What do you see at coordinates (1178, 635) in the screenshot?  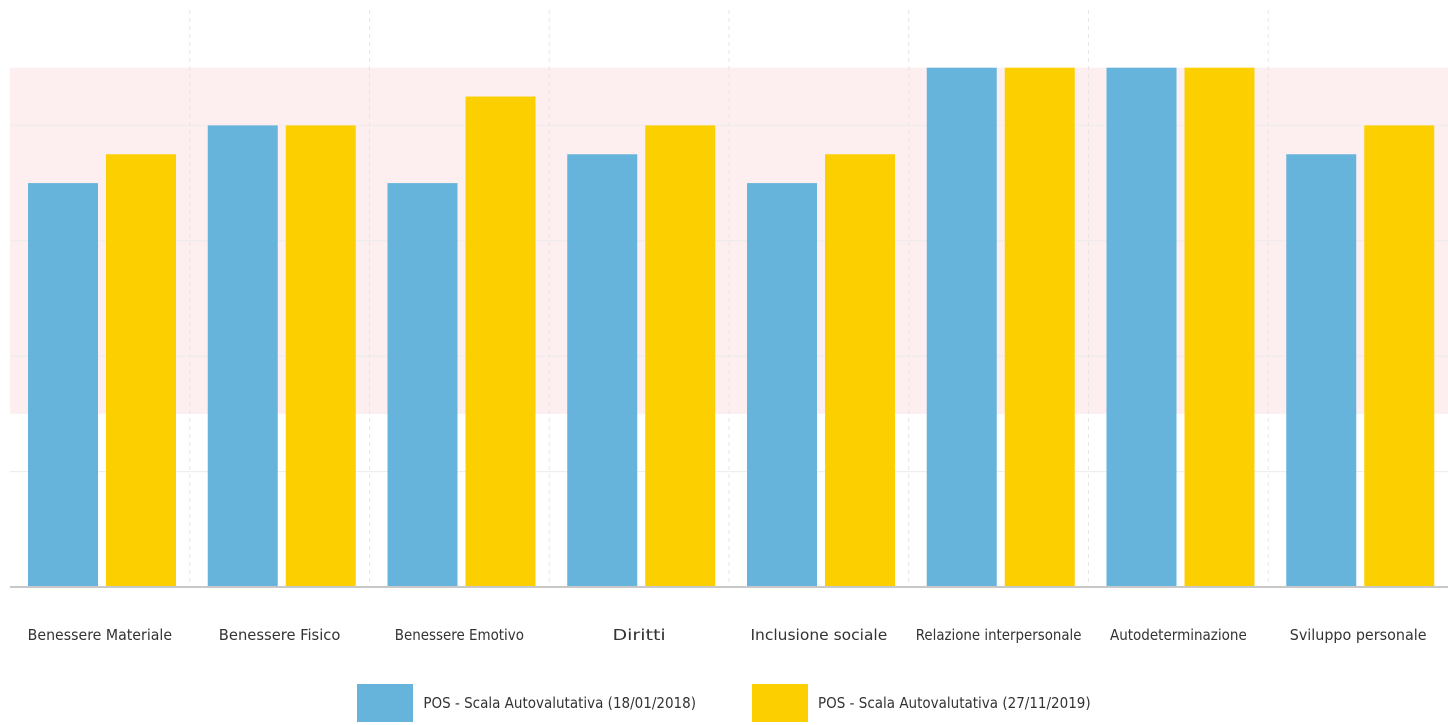 I see `x-tick-label: Autodeterminazione` at bounding box center [1178, 635].